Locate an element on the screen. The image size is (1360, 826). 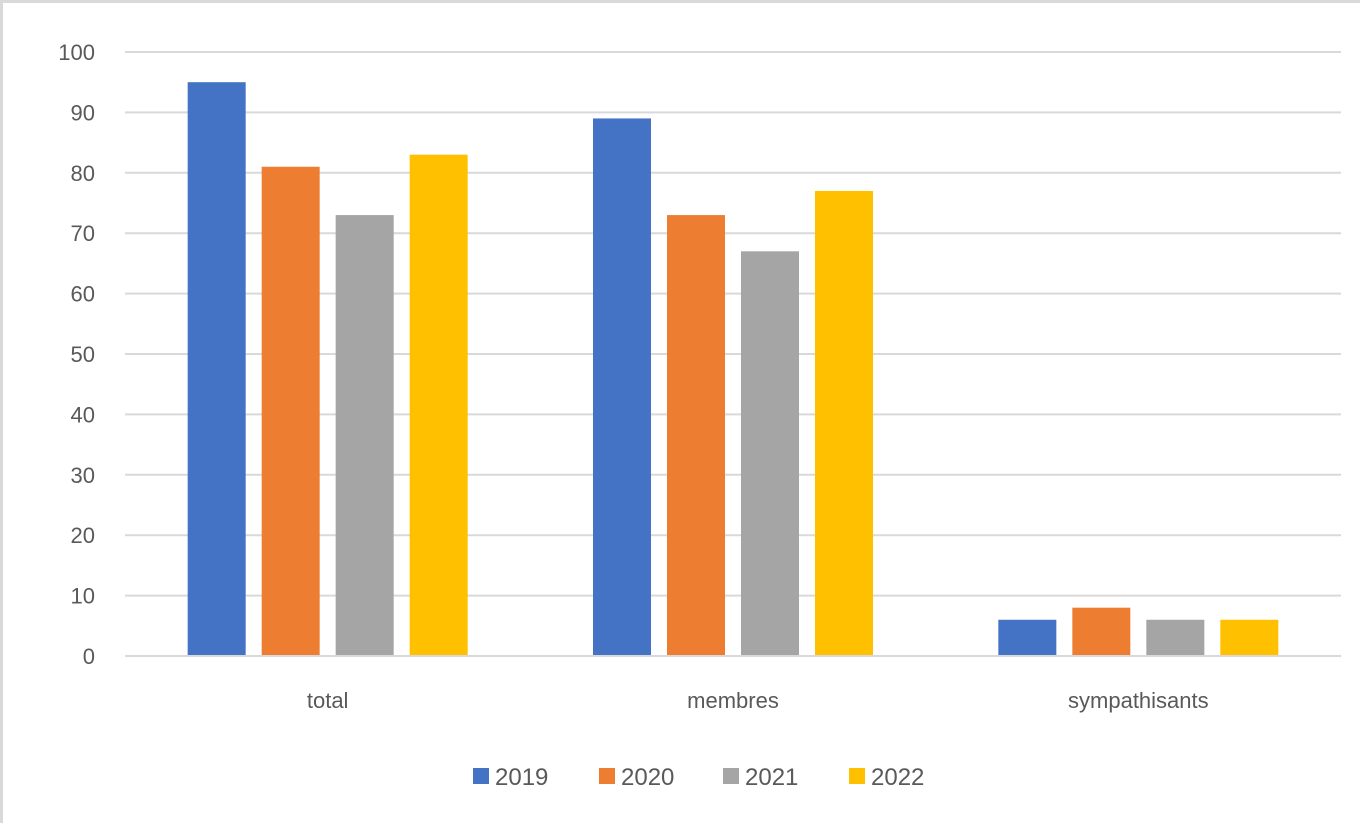
bar-membres-2019 is located at coordinates (622, 387).